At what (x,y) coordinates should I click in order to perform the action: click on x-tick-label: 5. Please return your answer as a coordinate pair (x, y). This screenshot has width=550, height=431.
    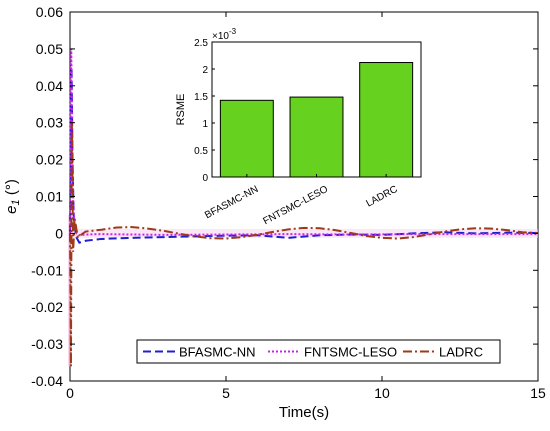
    Looking at the image, I should click on (226, 393).